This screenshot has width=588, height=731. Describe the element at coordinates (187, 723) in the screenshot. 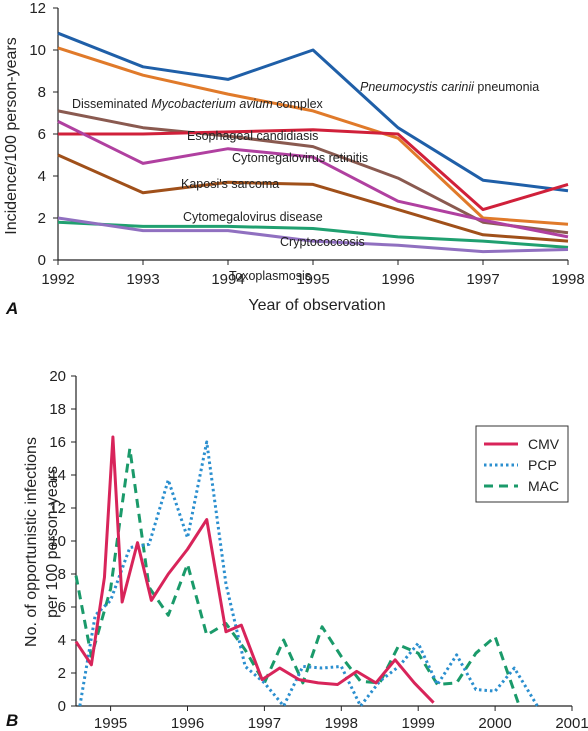

I see `chart-b-xtick-label: 1996` at that location.